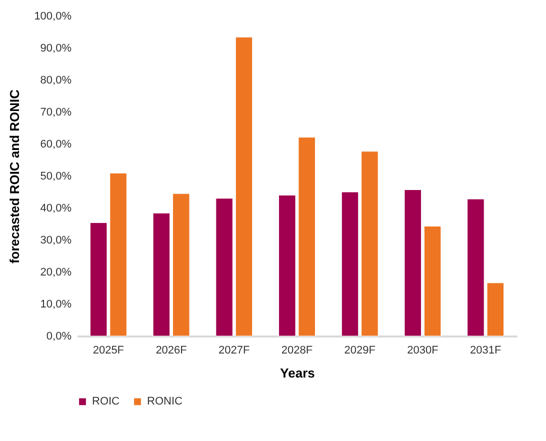 The height and width of the screenshot is (441, 546). I want to click on legend-label: RONIC, so click(164, 402).